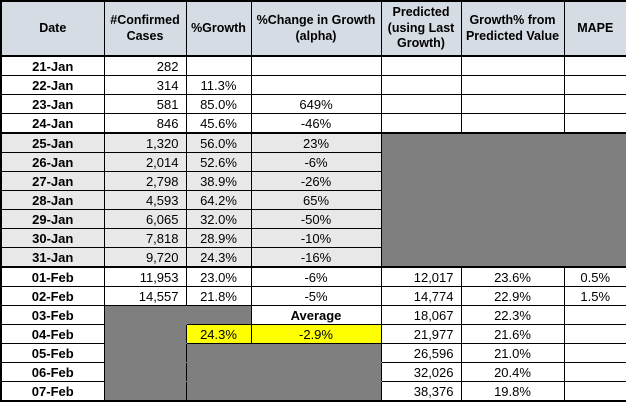 The width and height of the screenshot is (626, 406). Describe the element at coordinates (316, 142) in the screenshot. I see `cell-change-in-growth: 23%` at that location.